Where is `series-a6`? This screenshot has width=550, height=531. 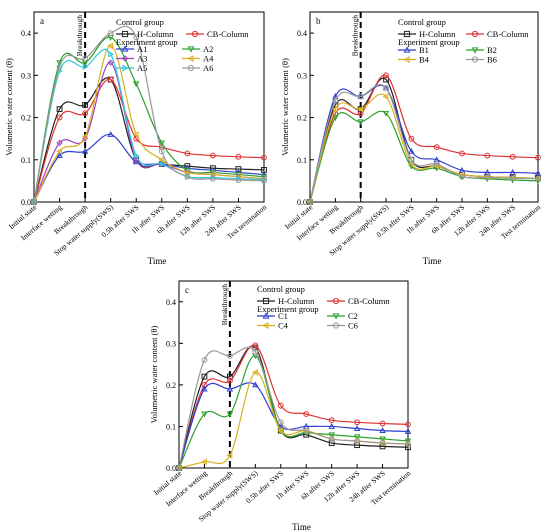
series-a6 is located at coordinates (149, 115).